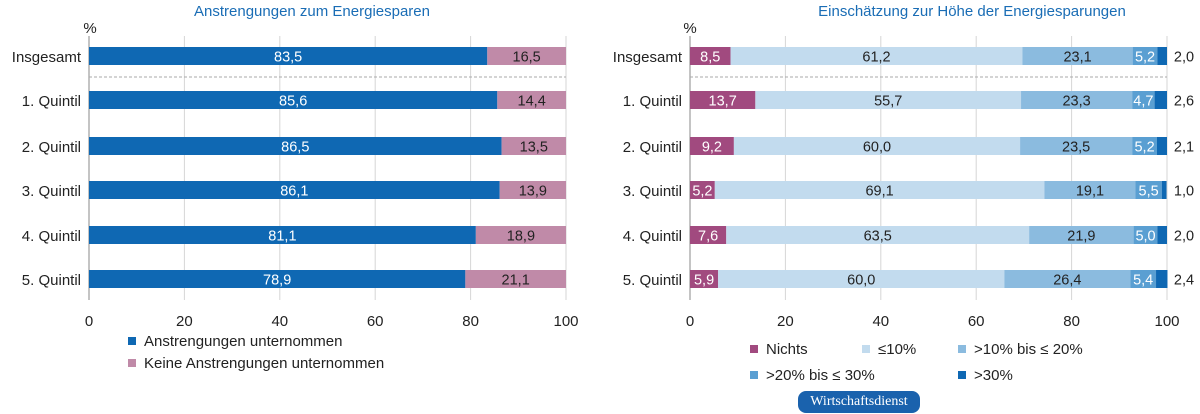 The height and width of the screenshot is (414, 1200). What do you see at coordinates (89, 321) in the screenshot?
I see `chart-0-x-tick-label: 0` at bounding box center [89, 321].